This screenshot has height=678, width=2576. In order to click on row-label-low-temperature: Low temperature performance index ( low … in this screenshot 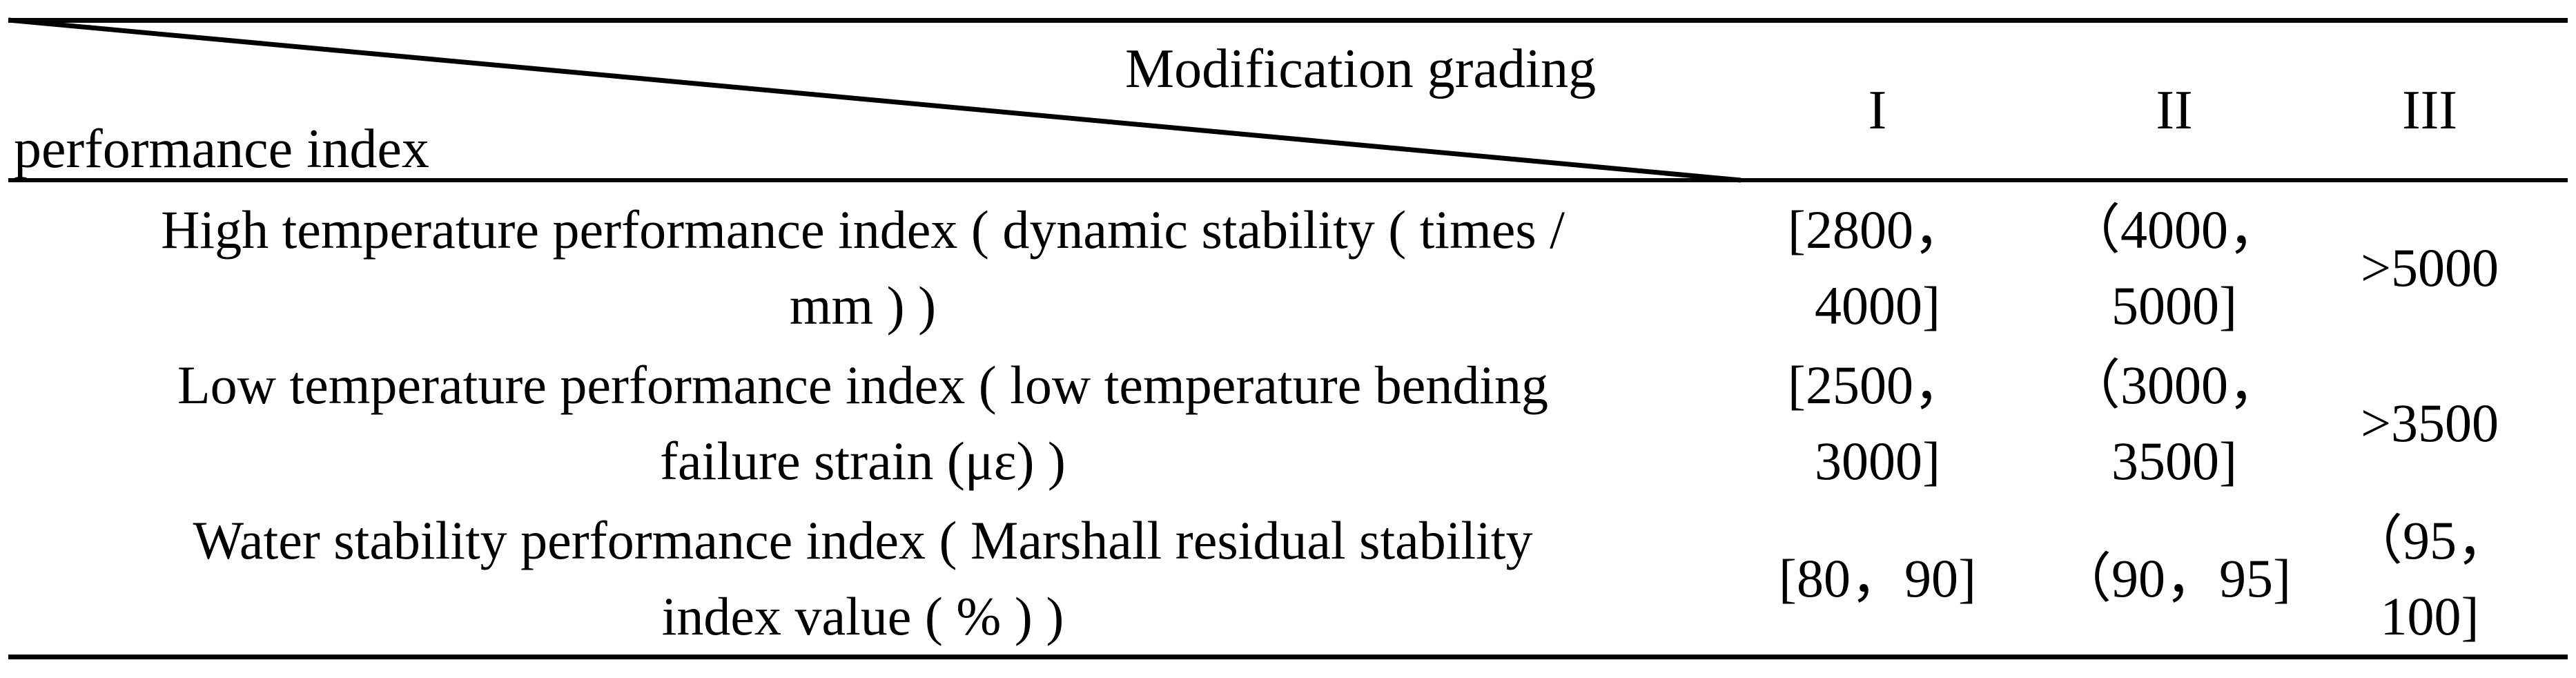, I will do `click(862, 423)`.